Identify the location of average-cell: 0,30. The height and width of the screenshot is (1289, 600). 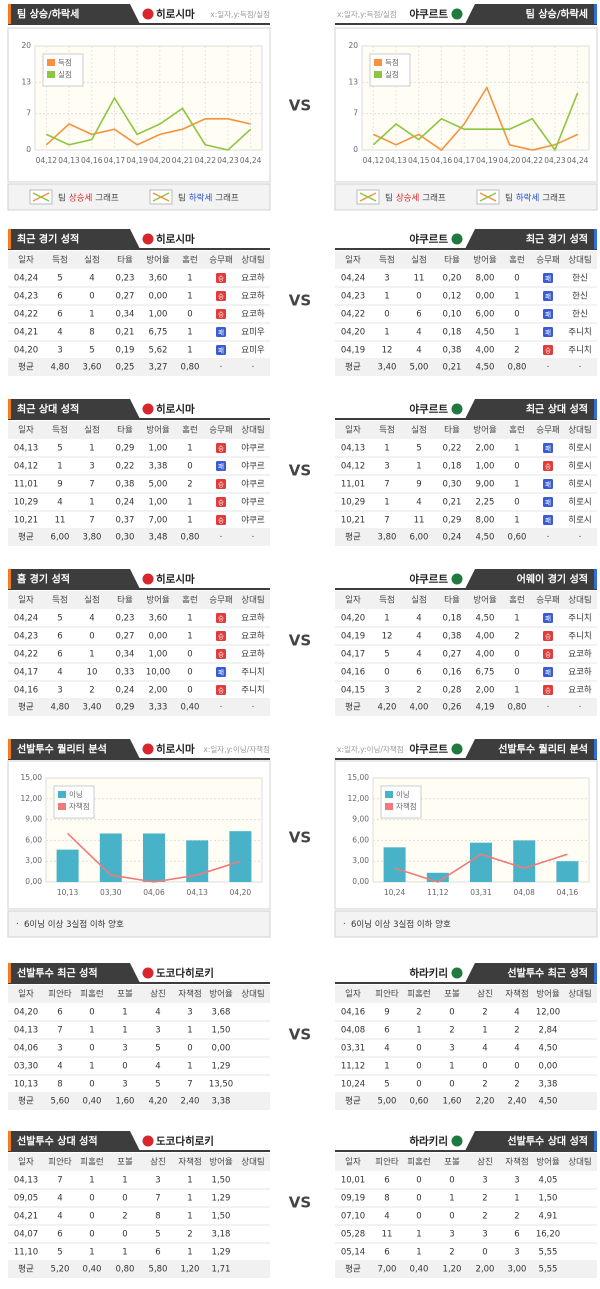
(125, 538).